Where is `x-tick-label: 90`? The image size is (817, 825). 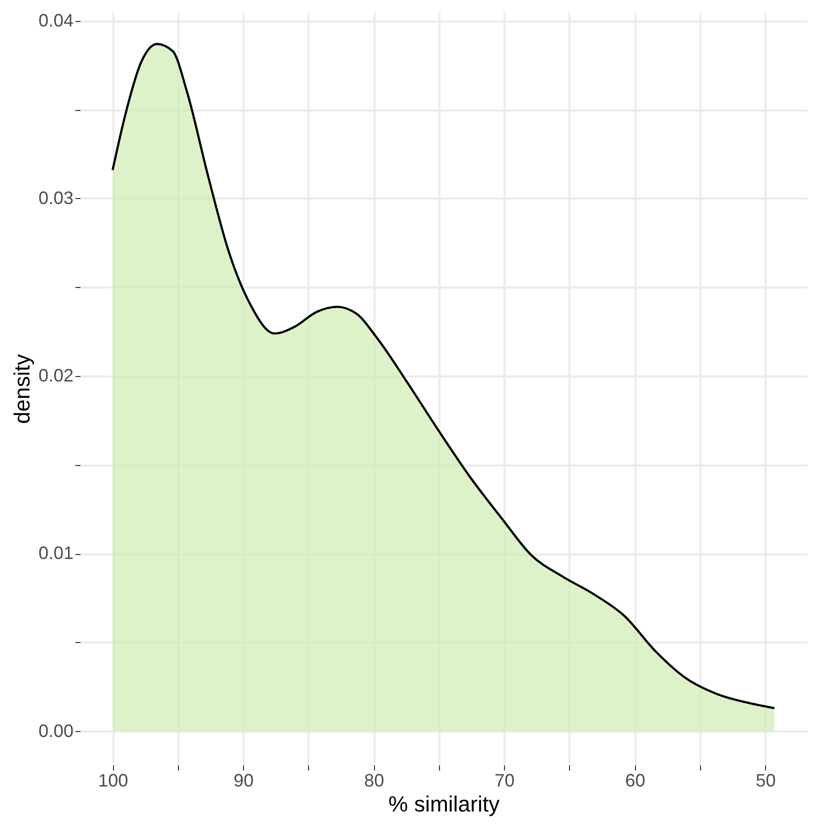 x-tick-label: 90 is located at coordinates (244, 780).